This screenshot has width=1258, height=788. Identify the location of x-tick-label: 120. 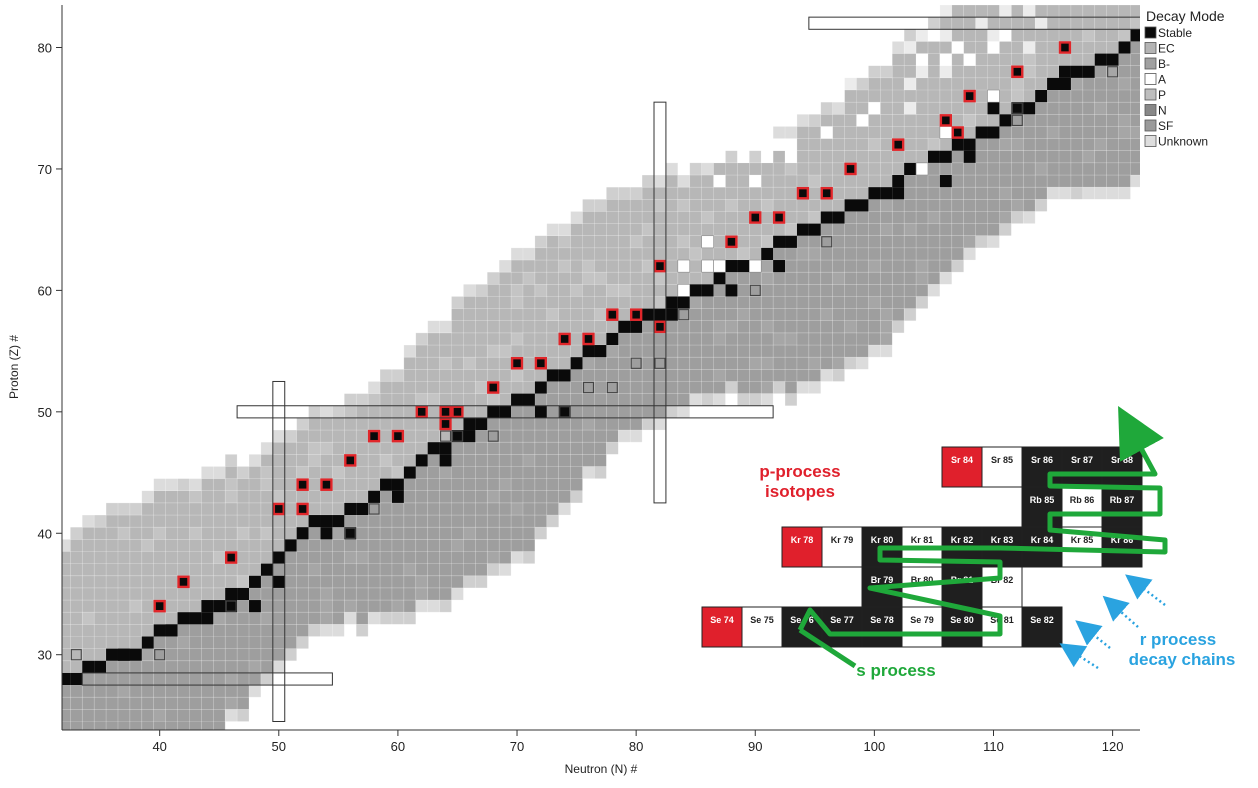
(1113, 746).